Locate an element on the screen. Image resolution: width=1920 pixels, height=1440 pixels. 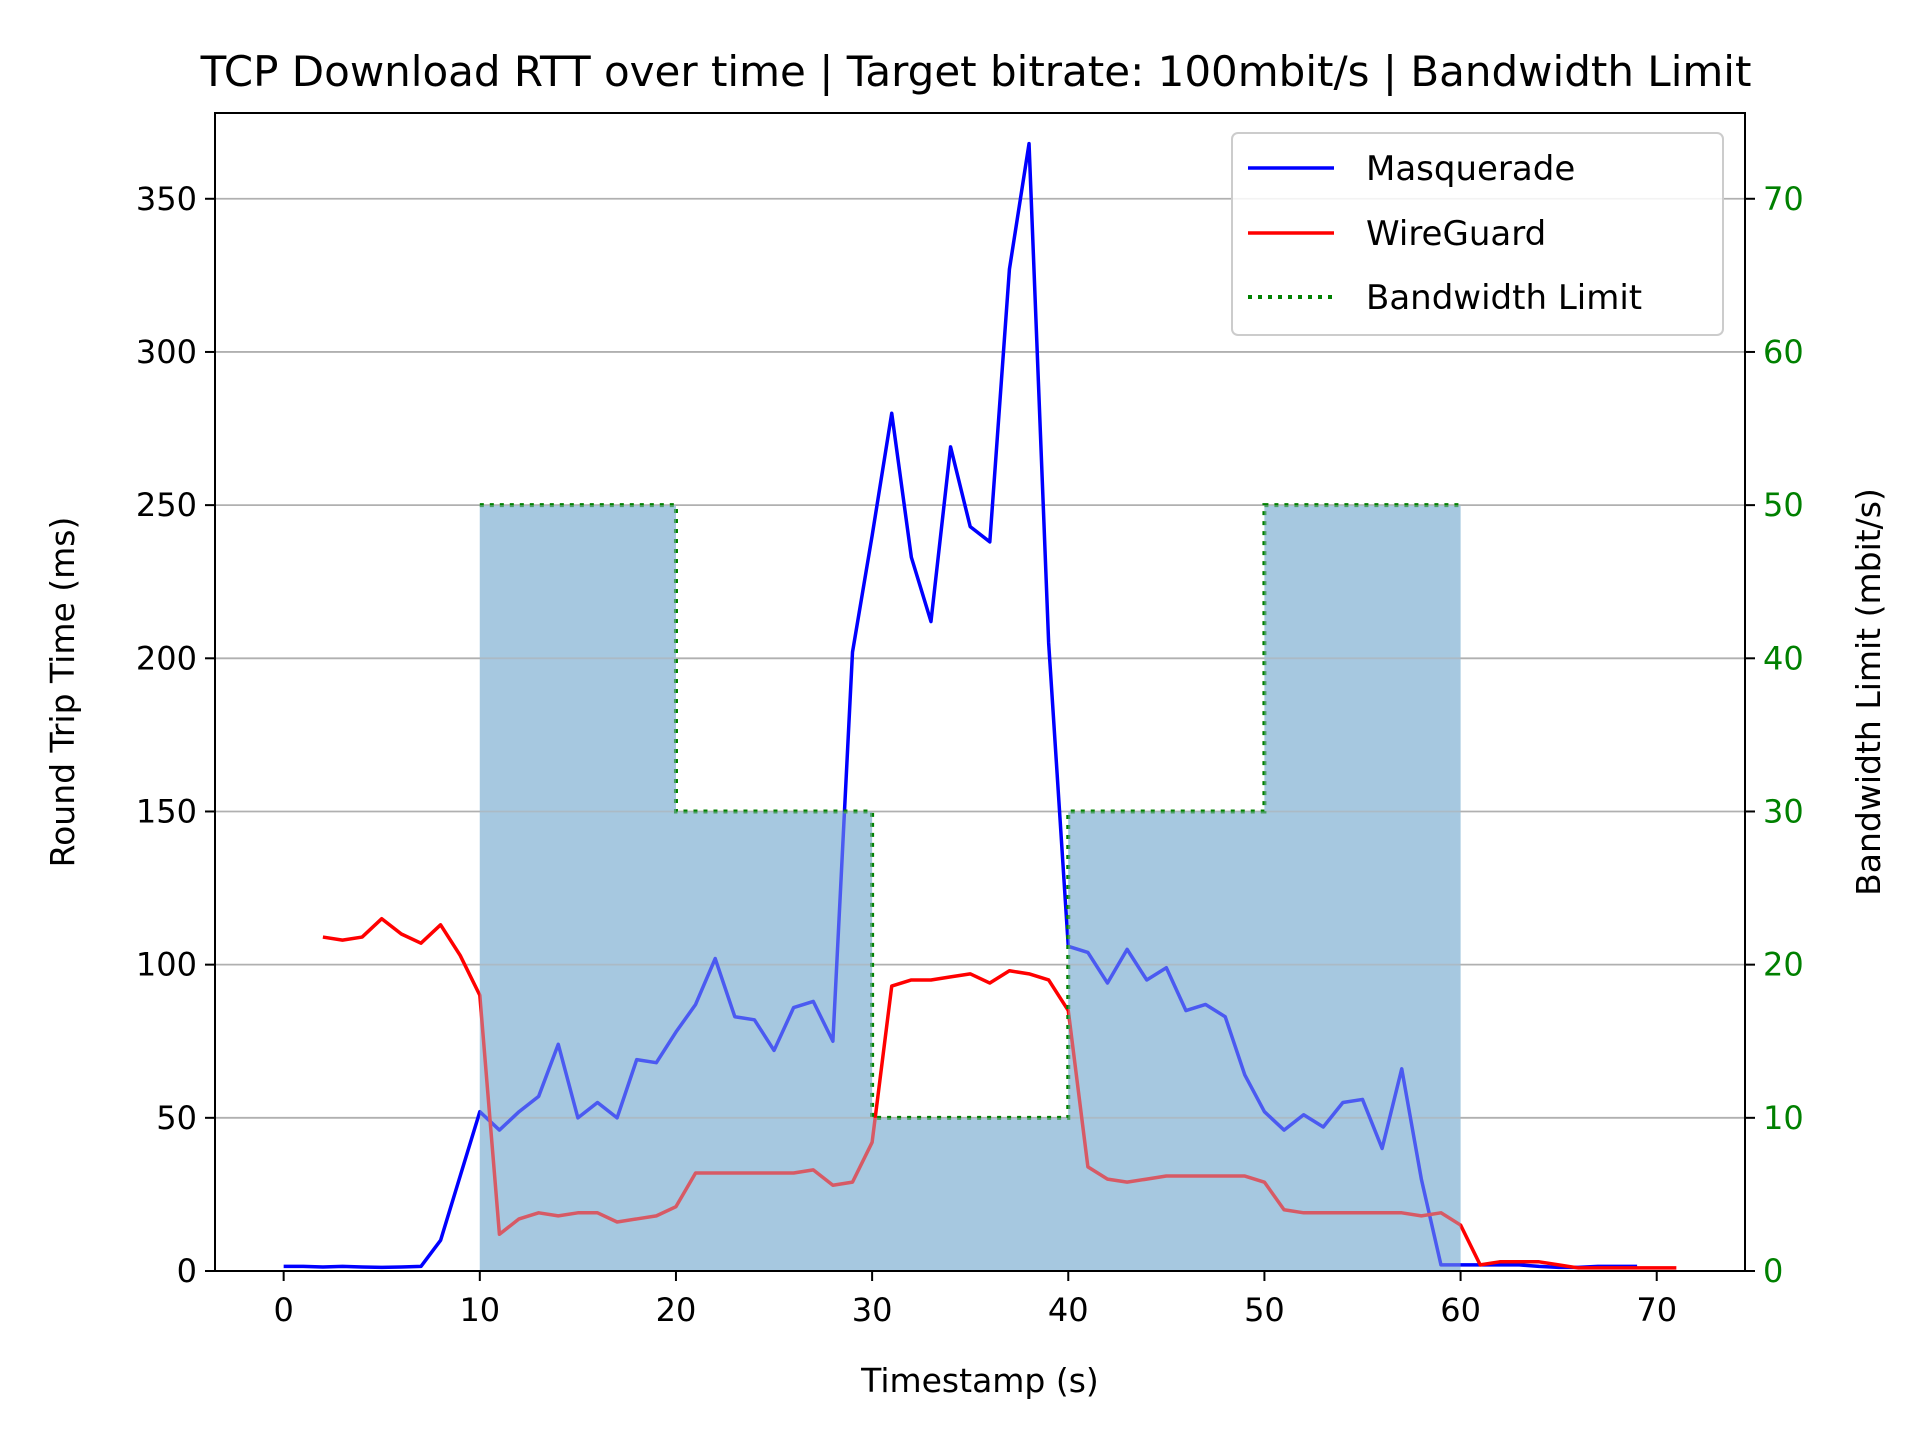
legend-label-wireguard: WireGuard is located at coordinates (1456, 234).